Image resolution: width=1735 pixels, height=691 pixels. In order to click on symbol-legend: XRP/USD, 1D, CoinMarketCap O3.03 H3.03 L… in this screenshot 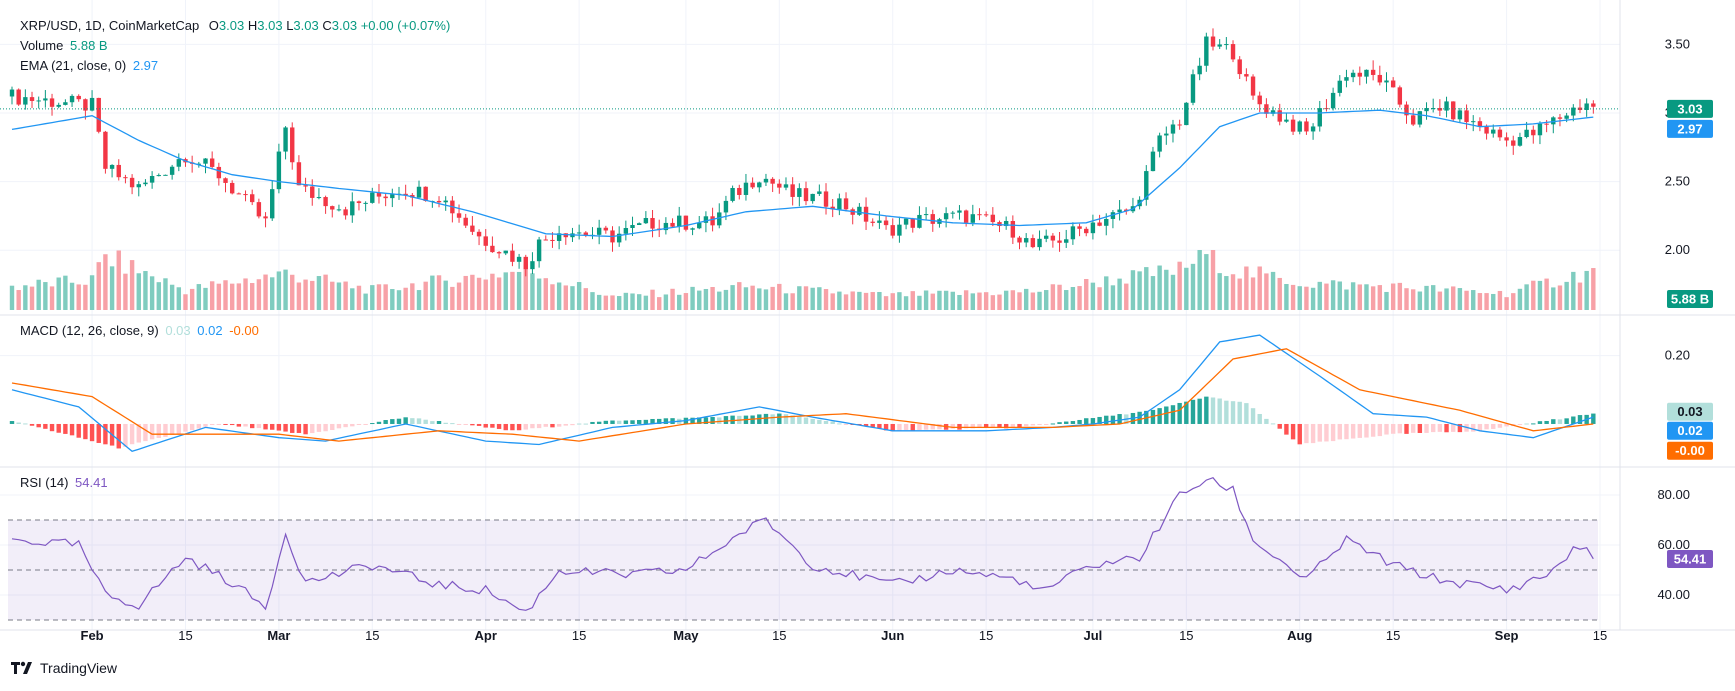, I will do `click(235, 25)`.